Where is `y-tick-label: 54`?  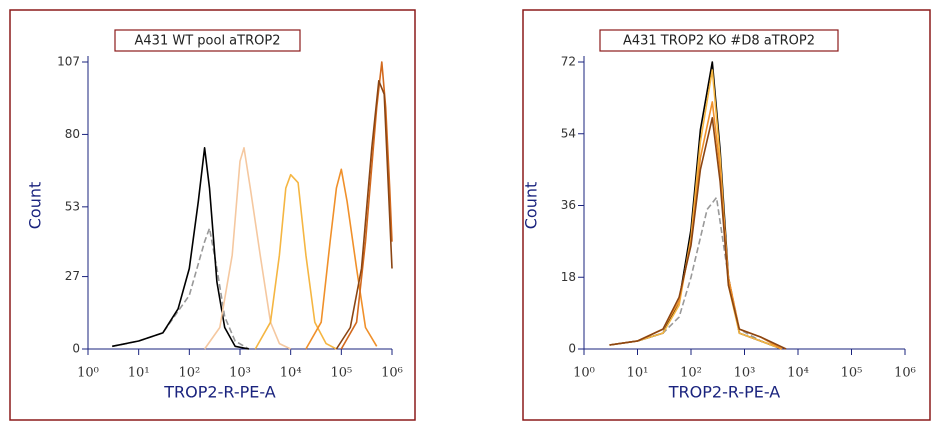
y-tick-label: 54 is located at coordinates (568, 133).